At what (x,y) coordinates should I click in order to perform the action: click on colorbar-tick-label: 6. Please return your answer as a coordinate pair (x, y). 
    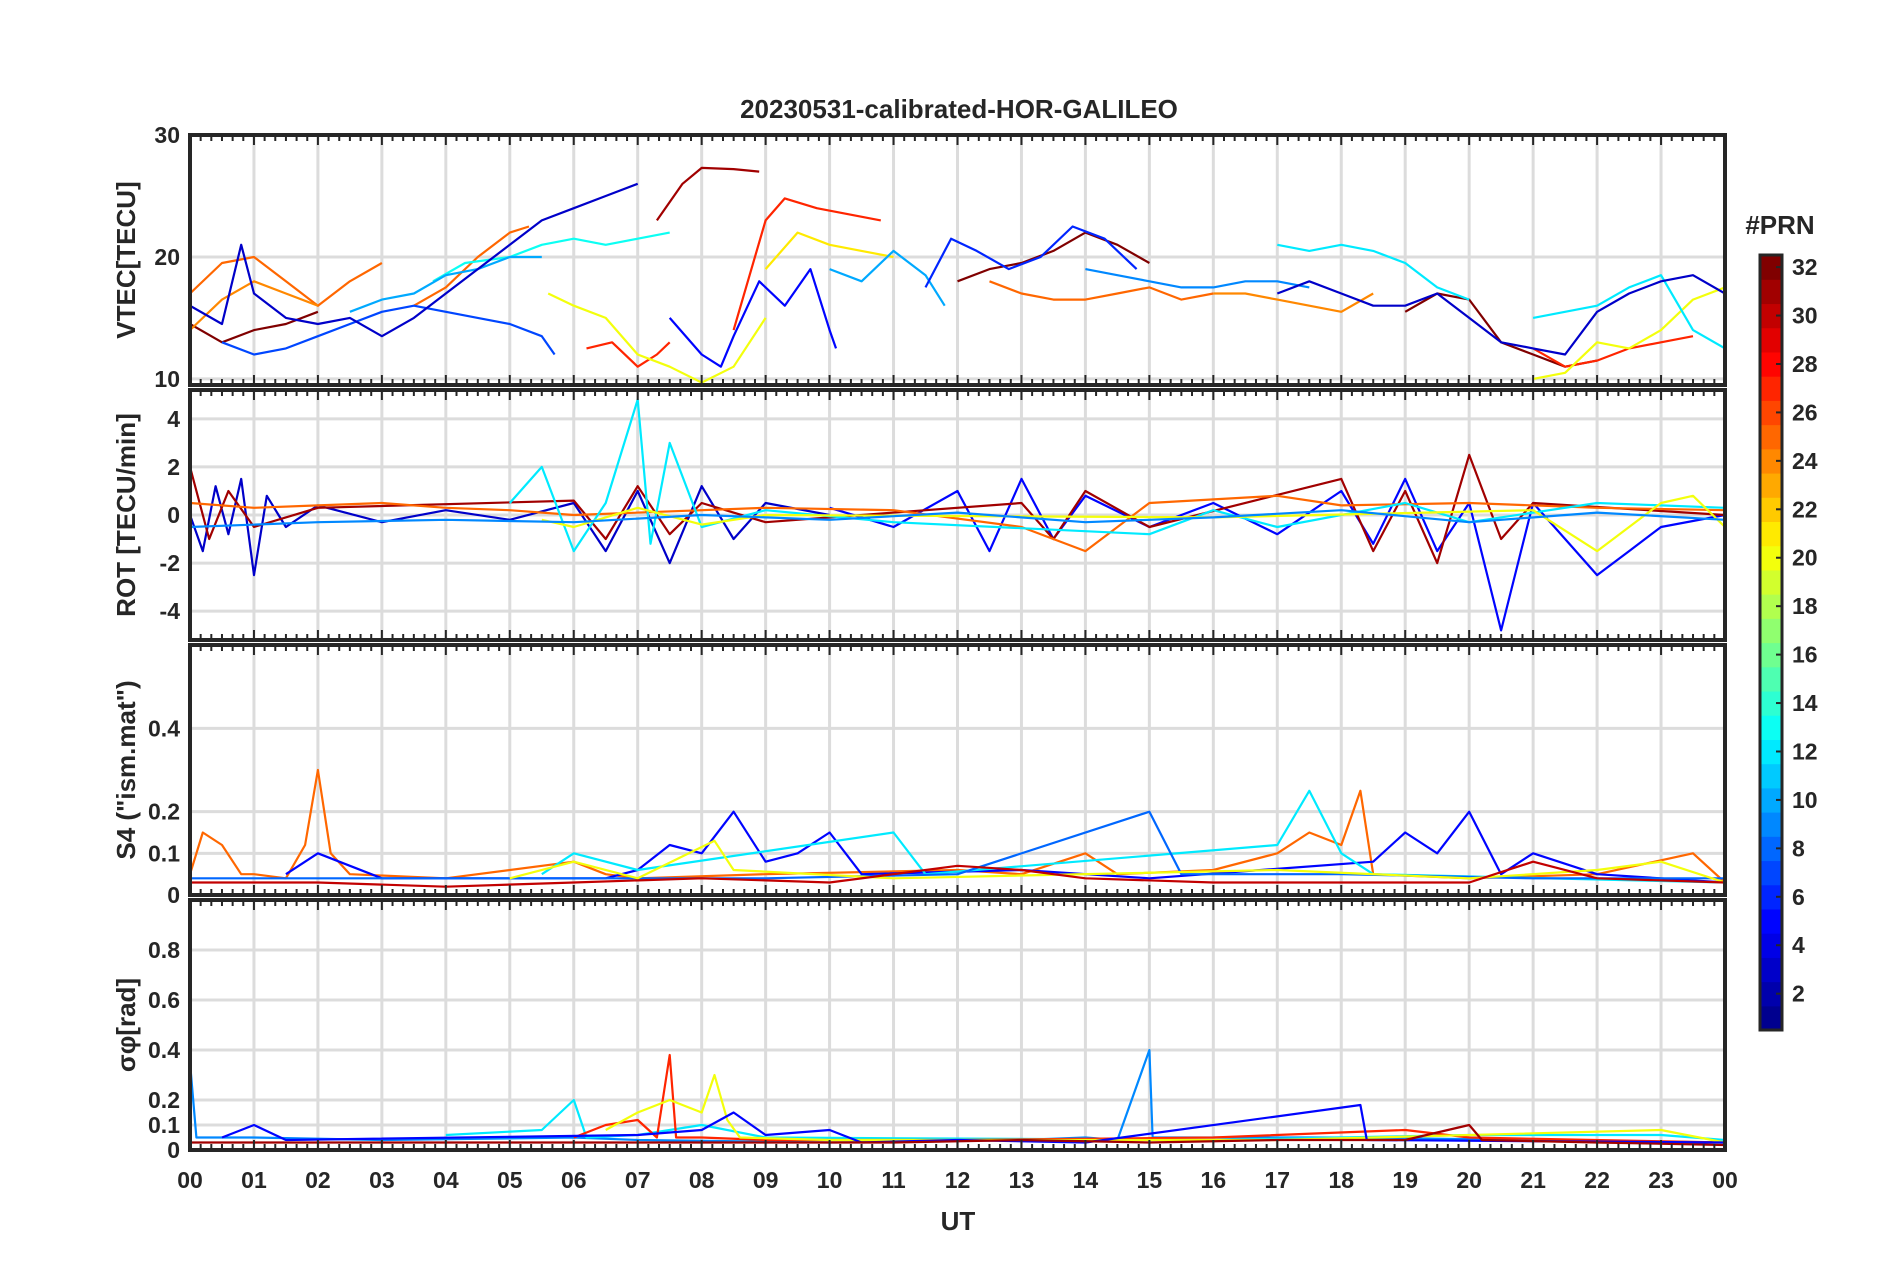
    Looking at the image, I should click on (1798, 897).